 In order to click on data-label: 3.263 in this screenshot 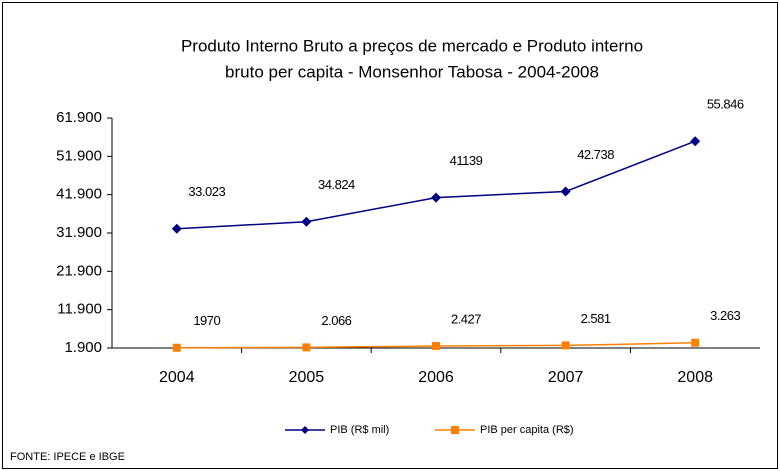, I will do `click(725, 315)`.